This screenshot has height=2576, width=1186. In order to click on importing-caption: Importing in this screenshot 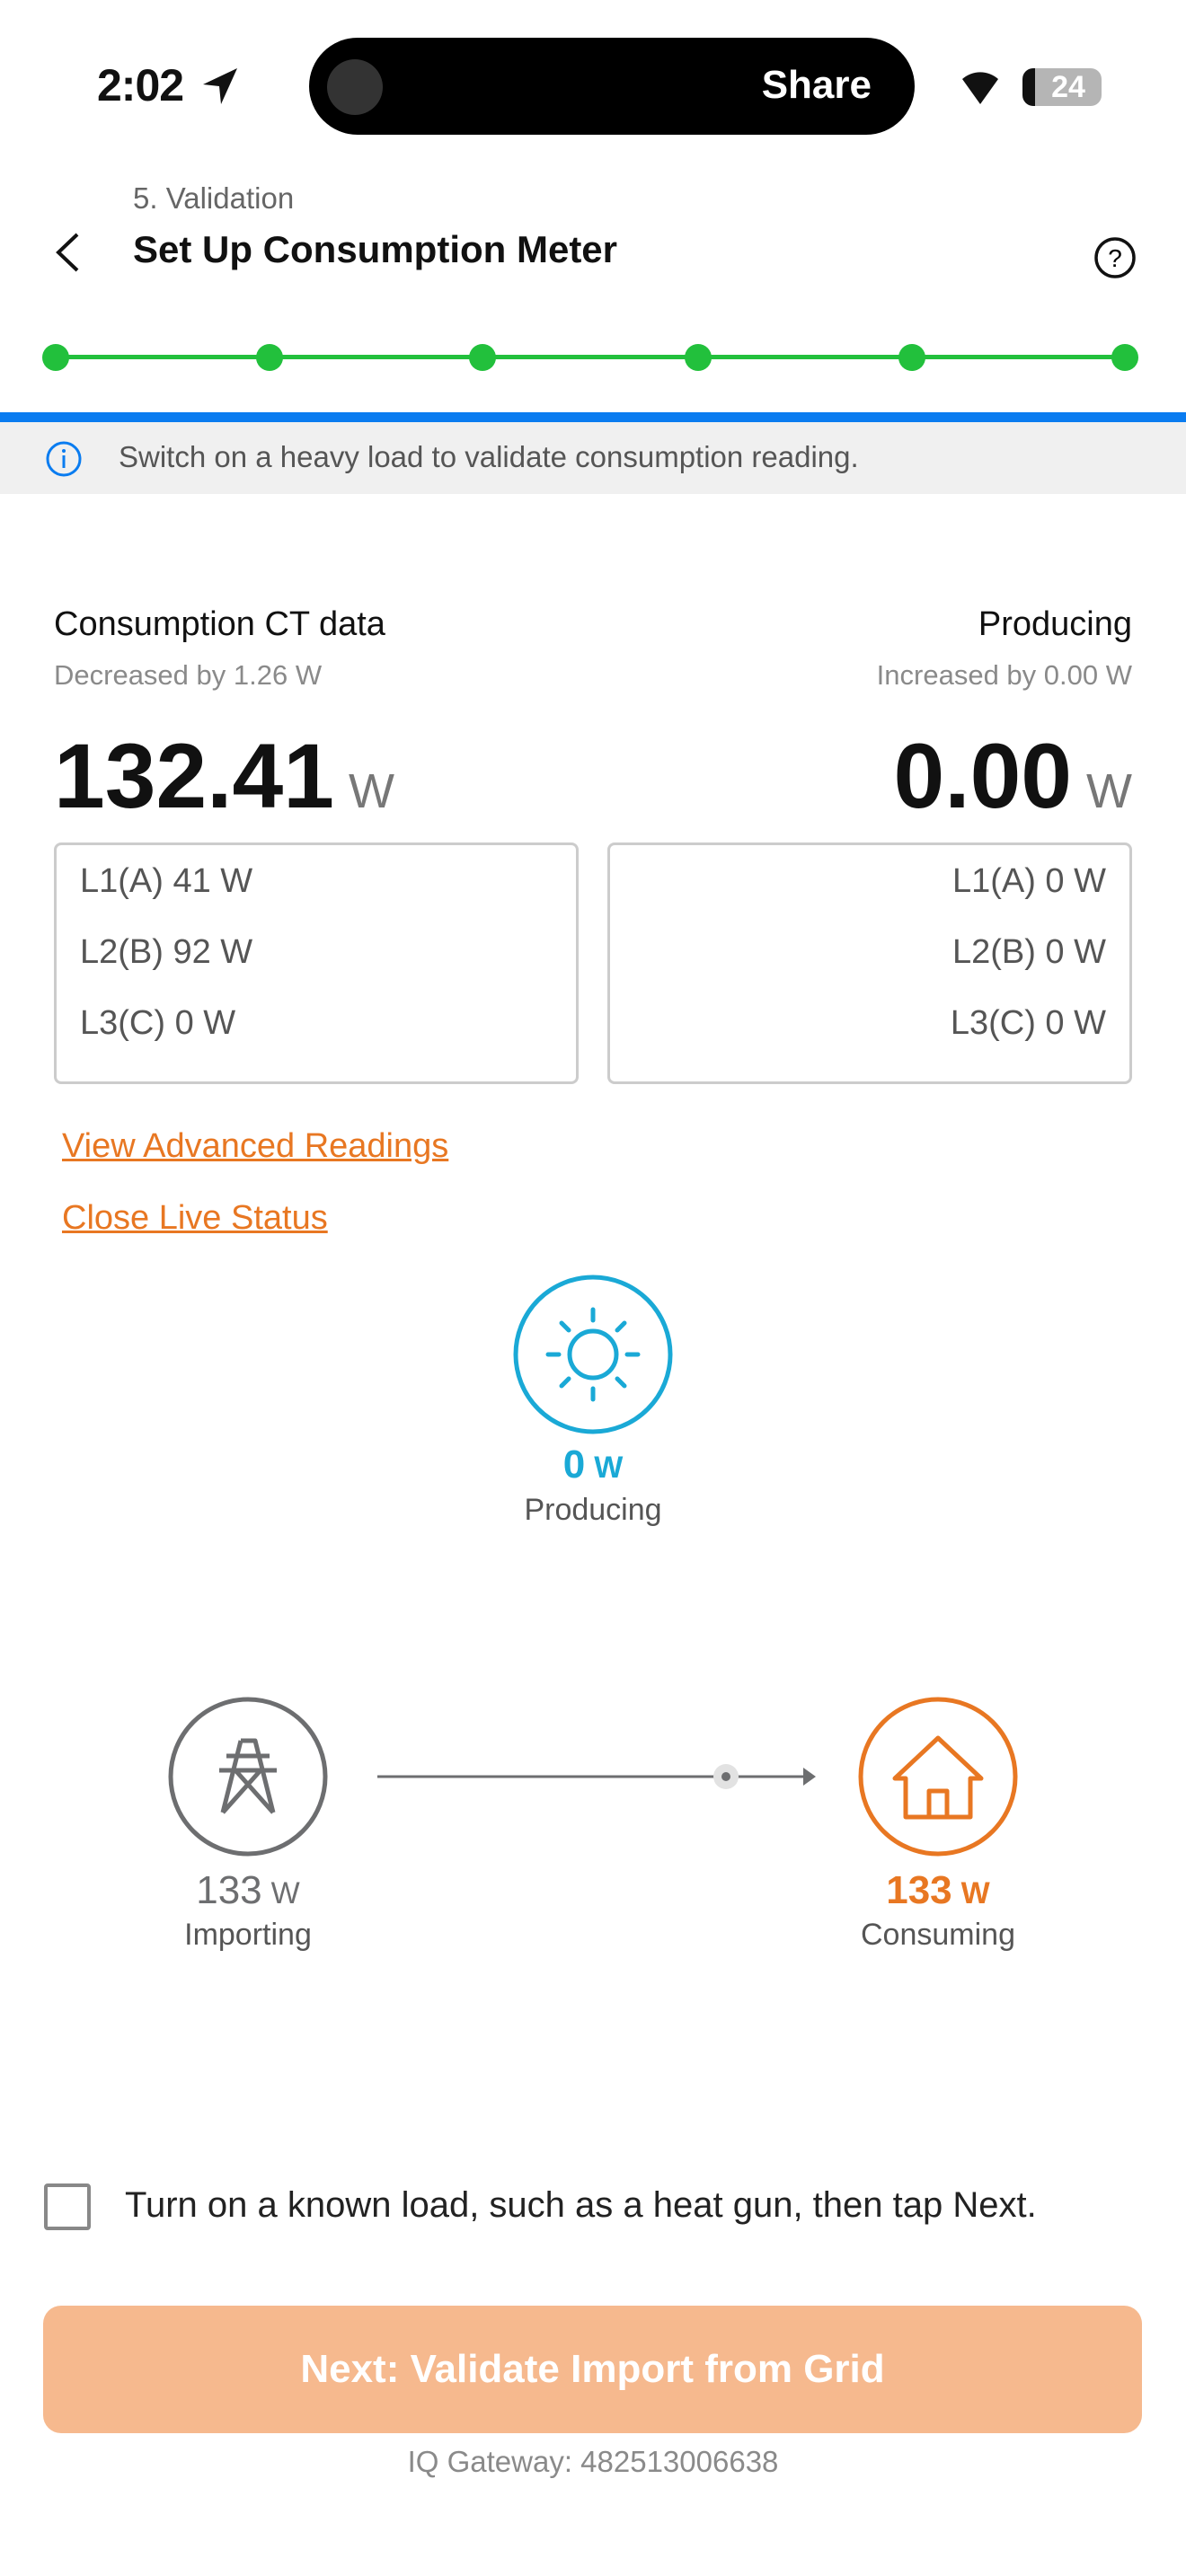, I will do `click(248, 1935)`.